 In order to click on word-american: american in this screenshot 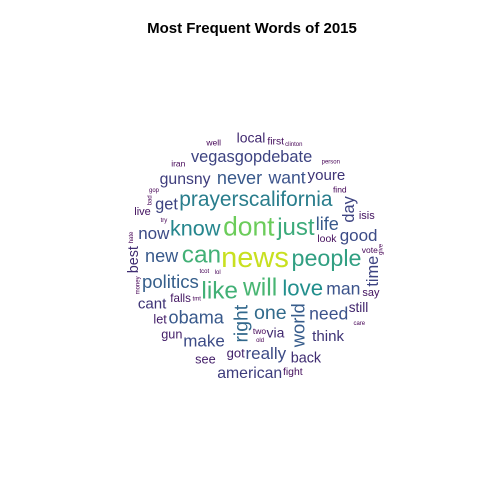, I will do `click(249, 373)`.